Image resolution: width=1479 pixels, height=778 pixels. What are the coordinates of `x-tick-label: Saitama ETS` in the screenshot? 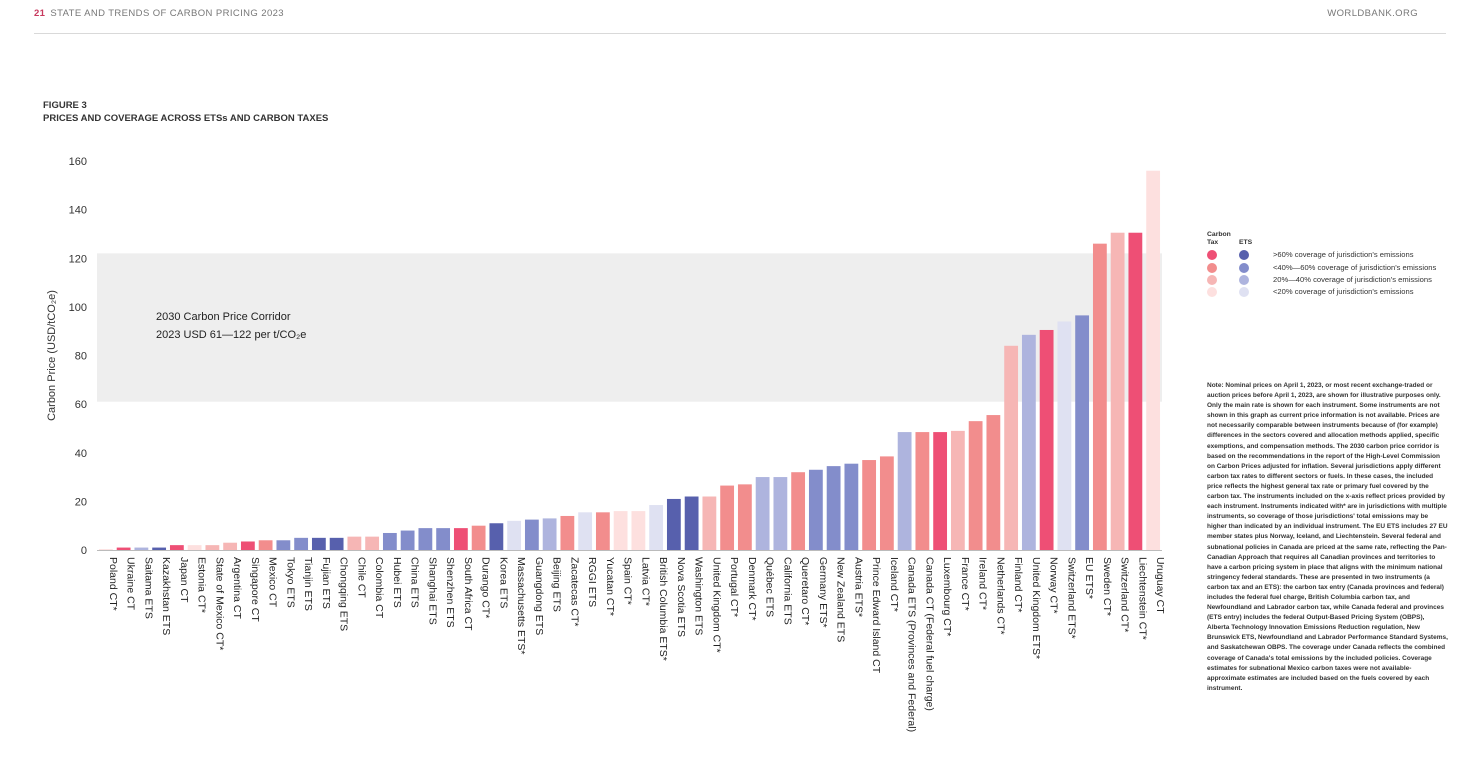 It's located at (148, 588).